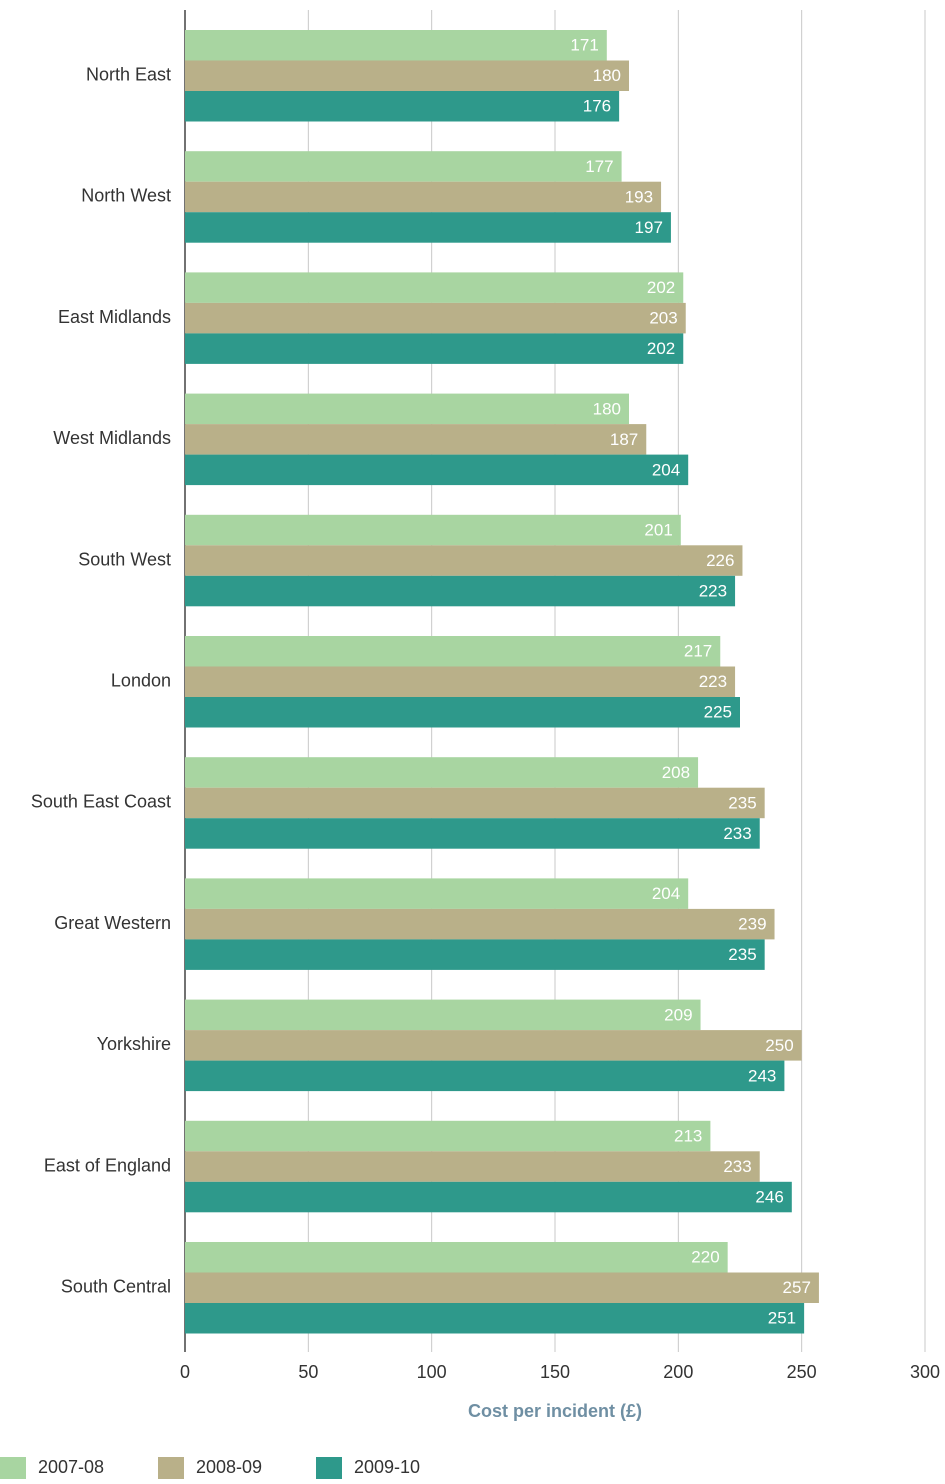 The width and height of the screenshot is (945, 1484). I want to click on legend-label: 2009-10, so click(387, 1467).